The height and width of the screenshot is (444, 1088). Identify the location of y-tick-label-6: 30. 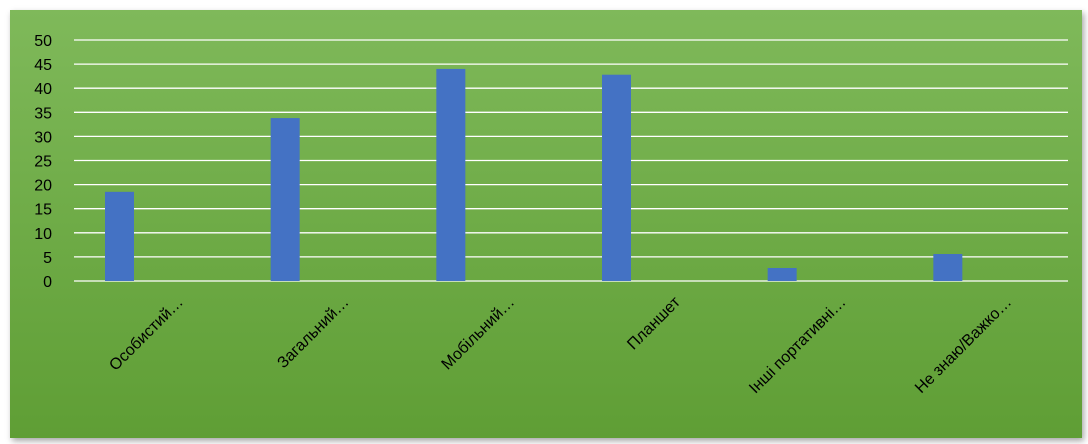
(43, 137).